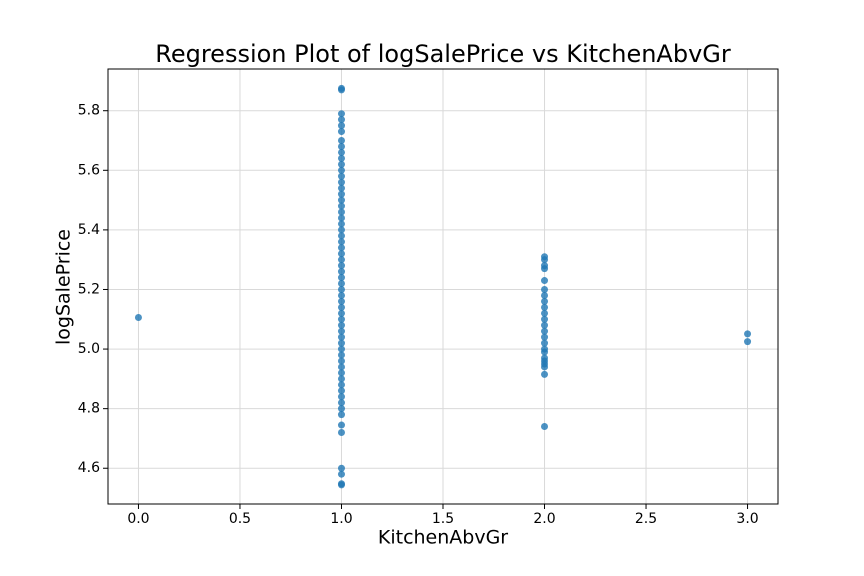  Describe the element at coordinates (89, 409) in the screenshot. I see `y-tick-label: 4.8` at that location.